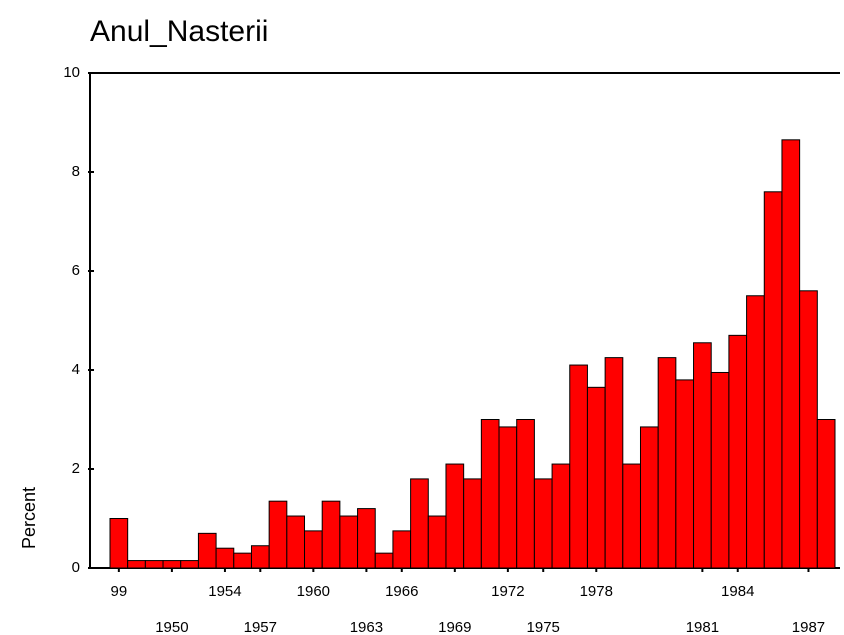 The image size is (844, 635). I want to click on x-tick-label: 1960, so click(313, 591).